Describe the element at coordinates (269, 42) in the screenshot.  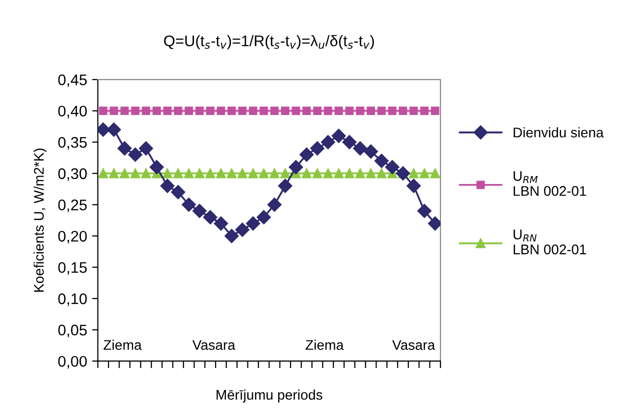
I see `chart-title: Q=U(t$_{s}$-t$_{v}$)=1/R(t$_{s}$-t$_{v}$)=λ$_{u}$/δ(t$_{s}$-t$_{v}$)` at that location.